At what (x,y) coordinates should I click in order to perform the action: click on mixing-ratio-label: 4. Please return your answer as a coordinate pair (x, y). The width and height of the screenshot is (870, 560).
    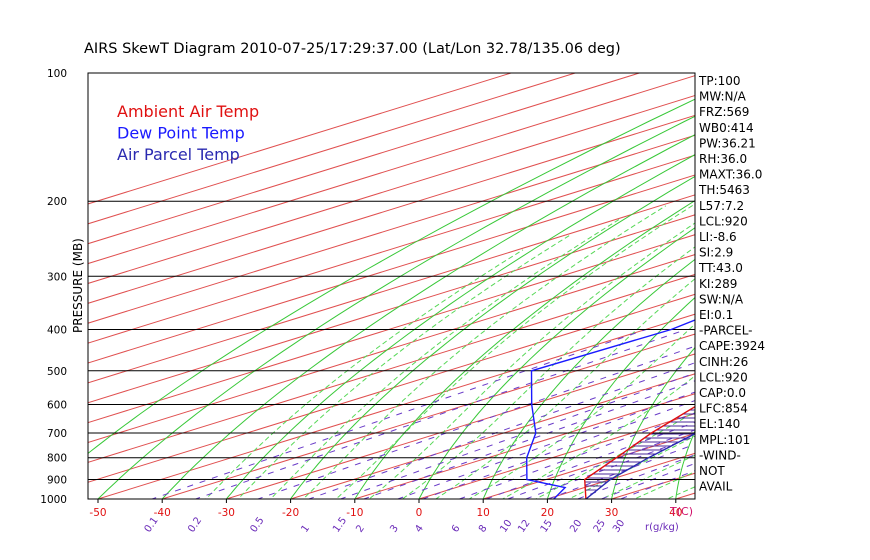
    Looking at the image, I should click on (419, 529).